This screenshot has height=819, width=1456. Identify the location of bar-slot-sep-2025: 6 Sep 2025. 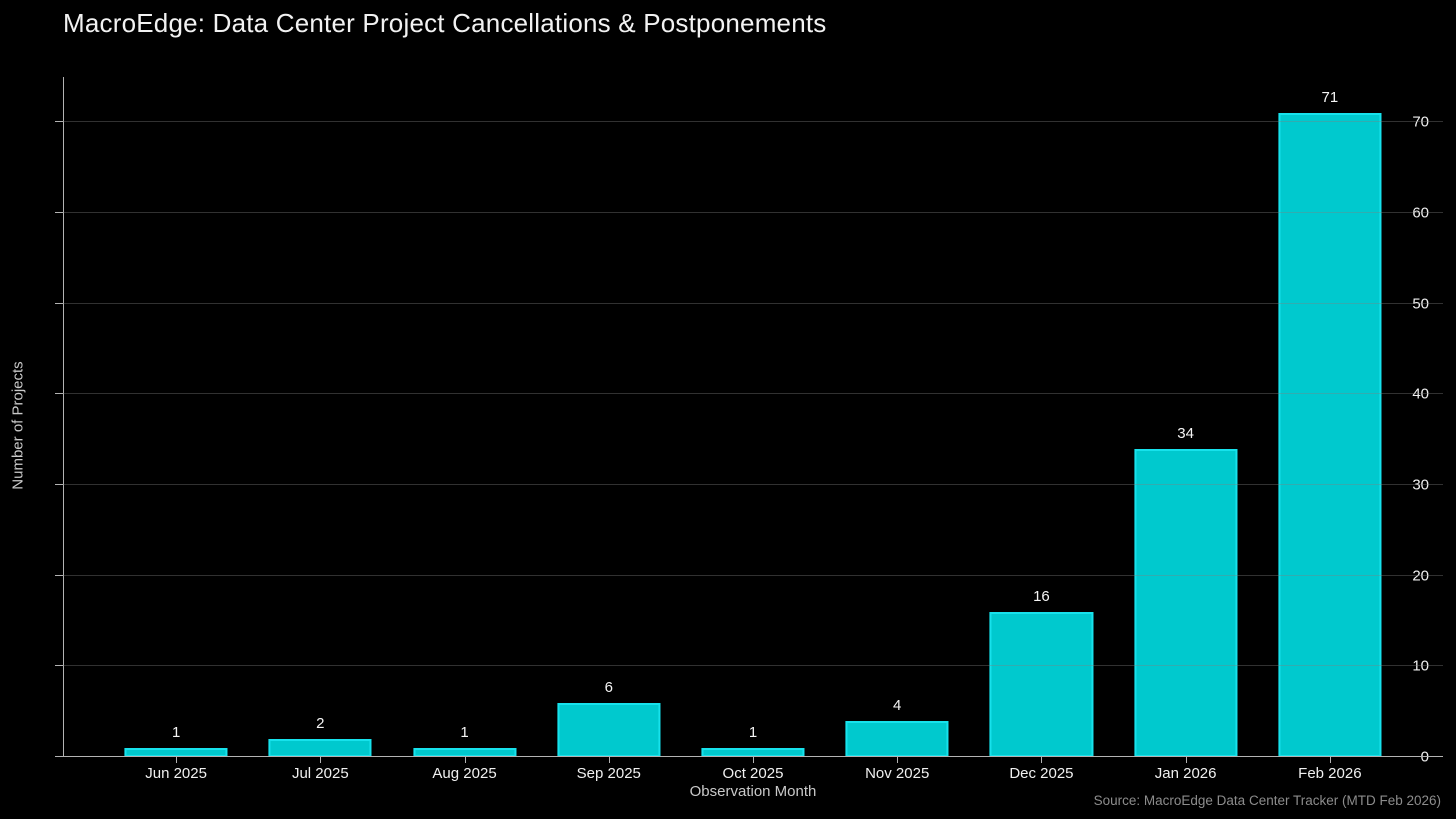
(609, 429).